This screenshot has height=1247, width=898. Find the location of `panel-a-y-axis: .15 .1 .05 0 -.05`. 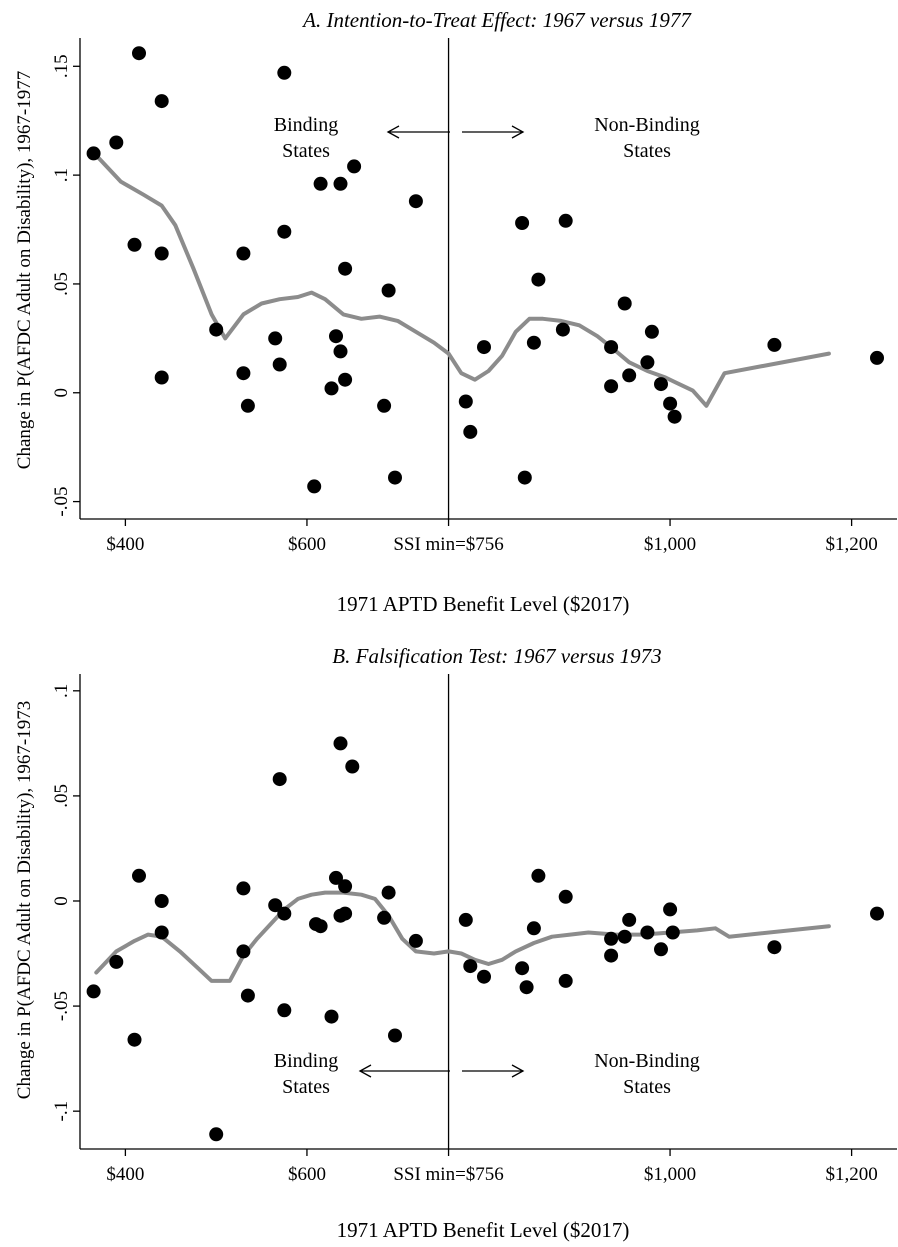

panel-a-y-axis: .15 .1 .05 0 -.05 is located at coordinates (66, 278).